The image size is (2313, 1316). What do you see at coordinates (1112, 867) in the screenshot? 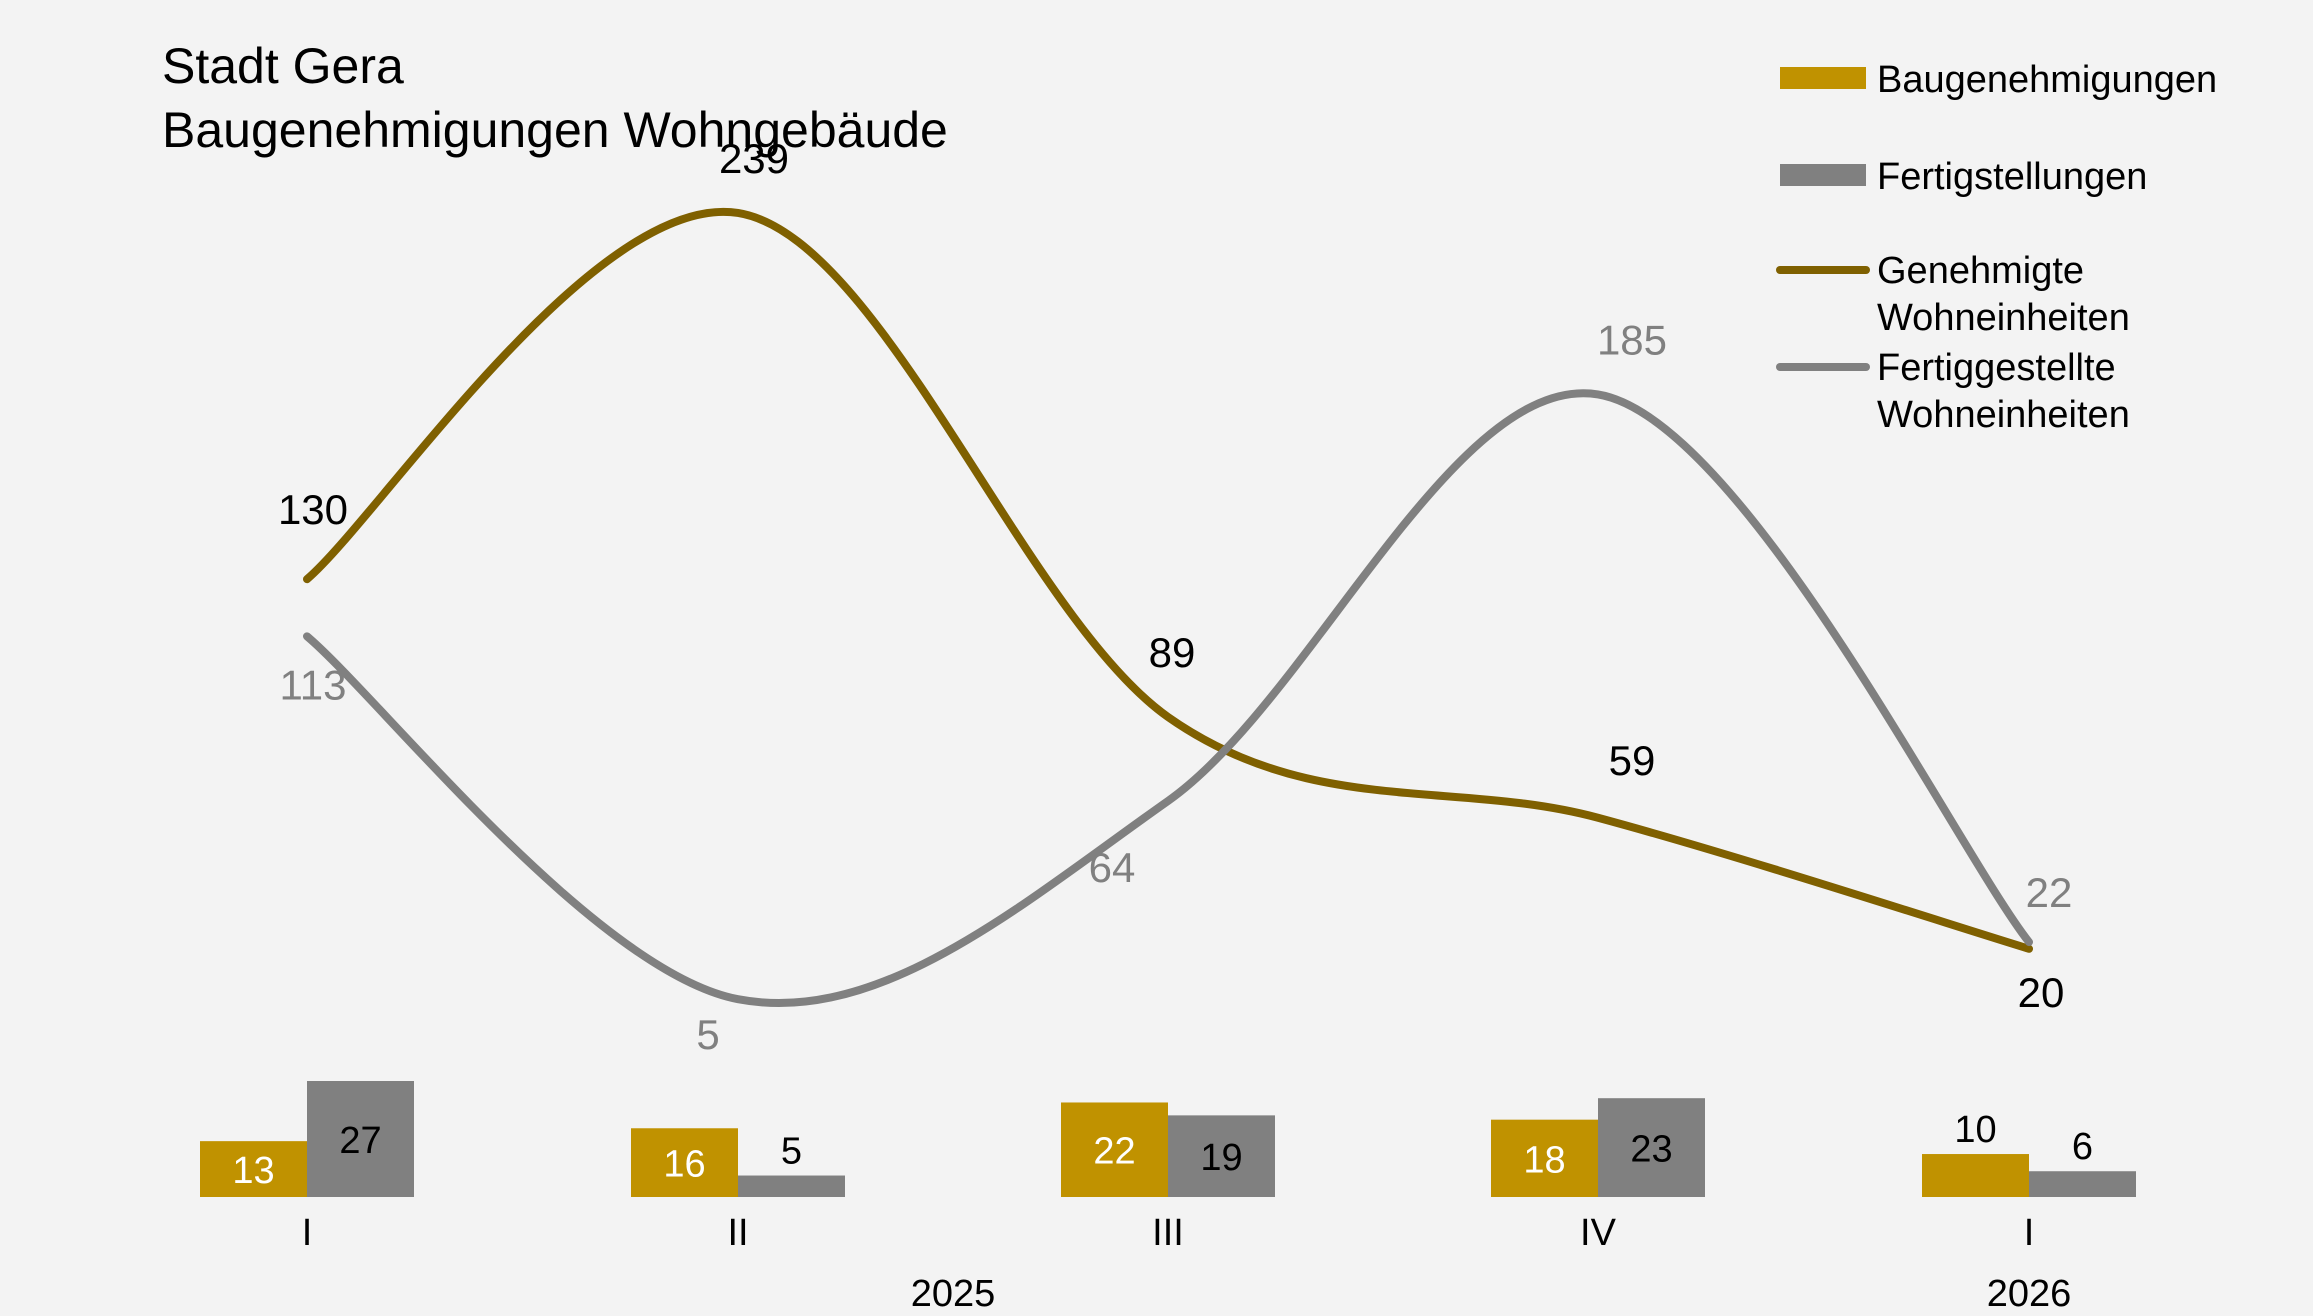
I see `line-1-label-2: 64` at bounding box center [1112, 867].